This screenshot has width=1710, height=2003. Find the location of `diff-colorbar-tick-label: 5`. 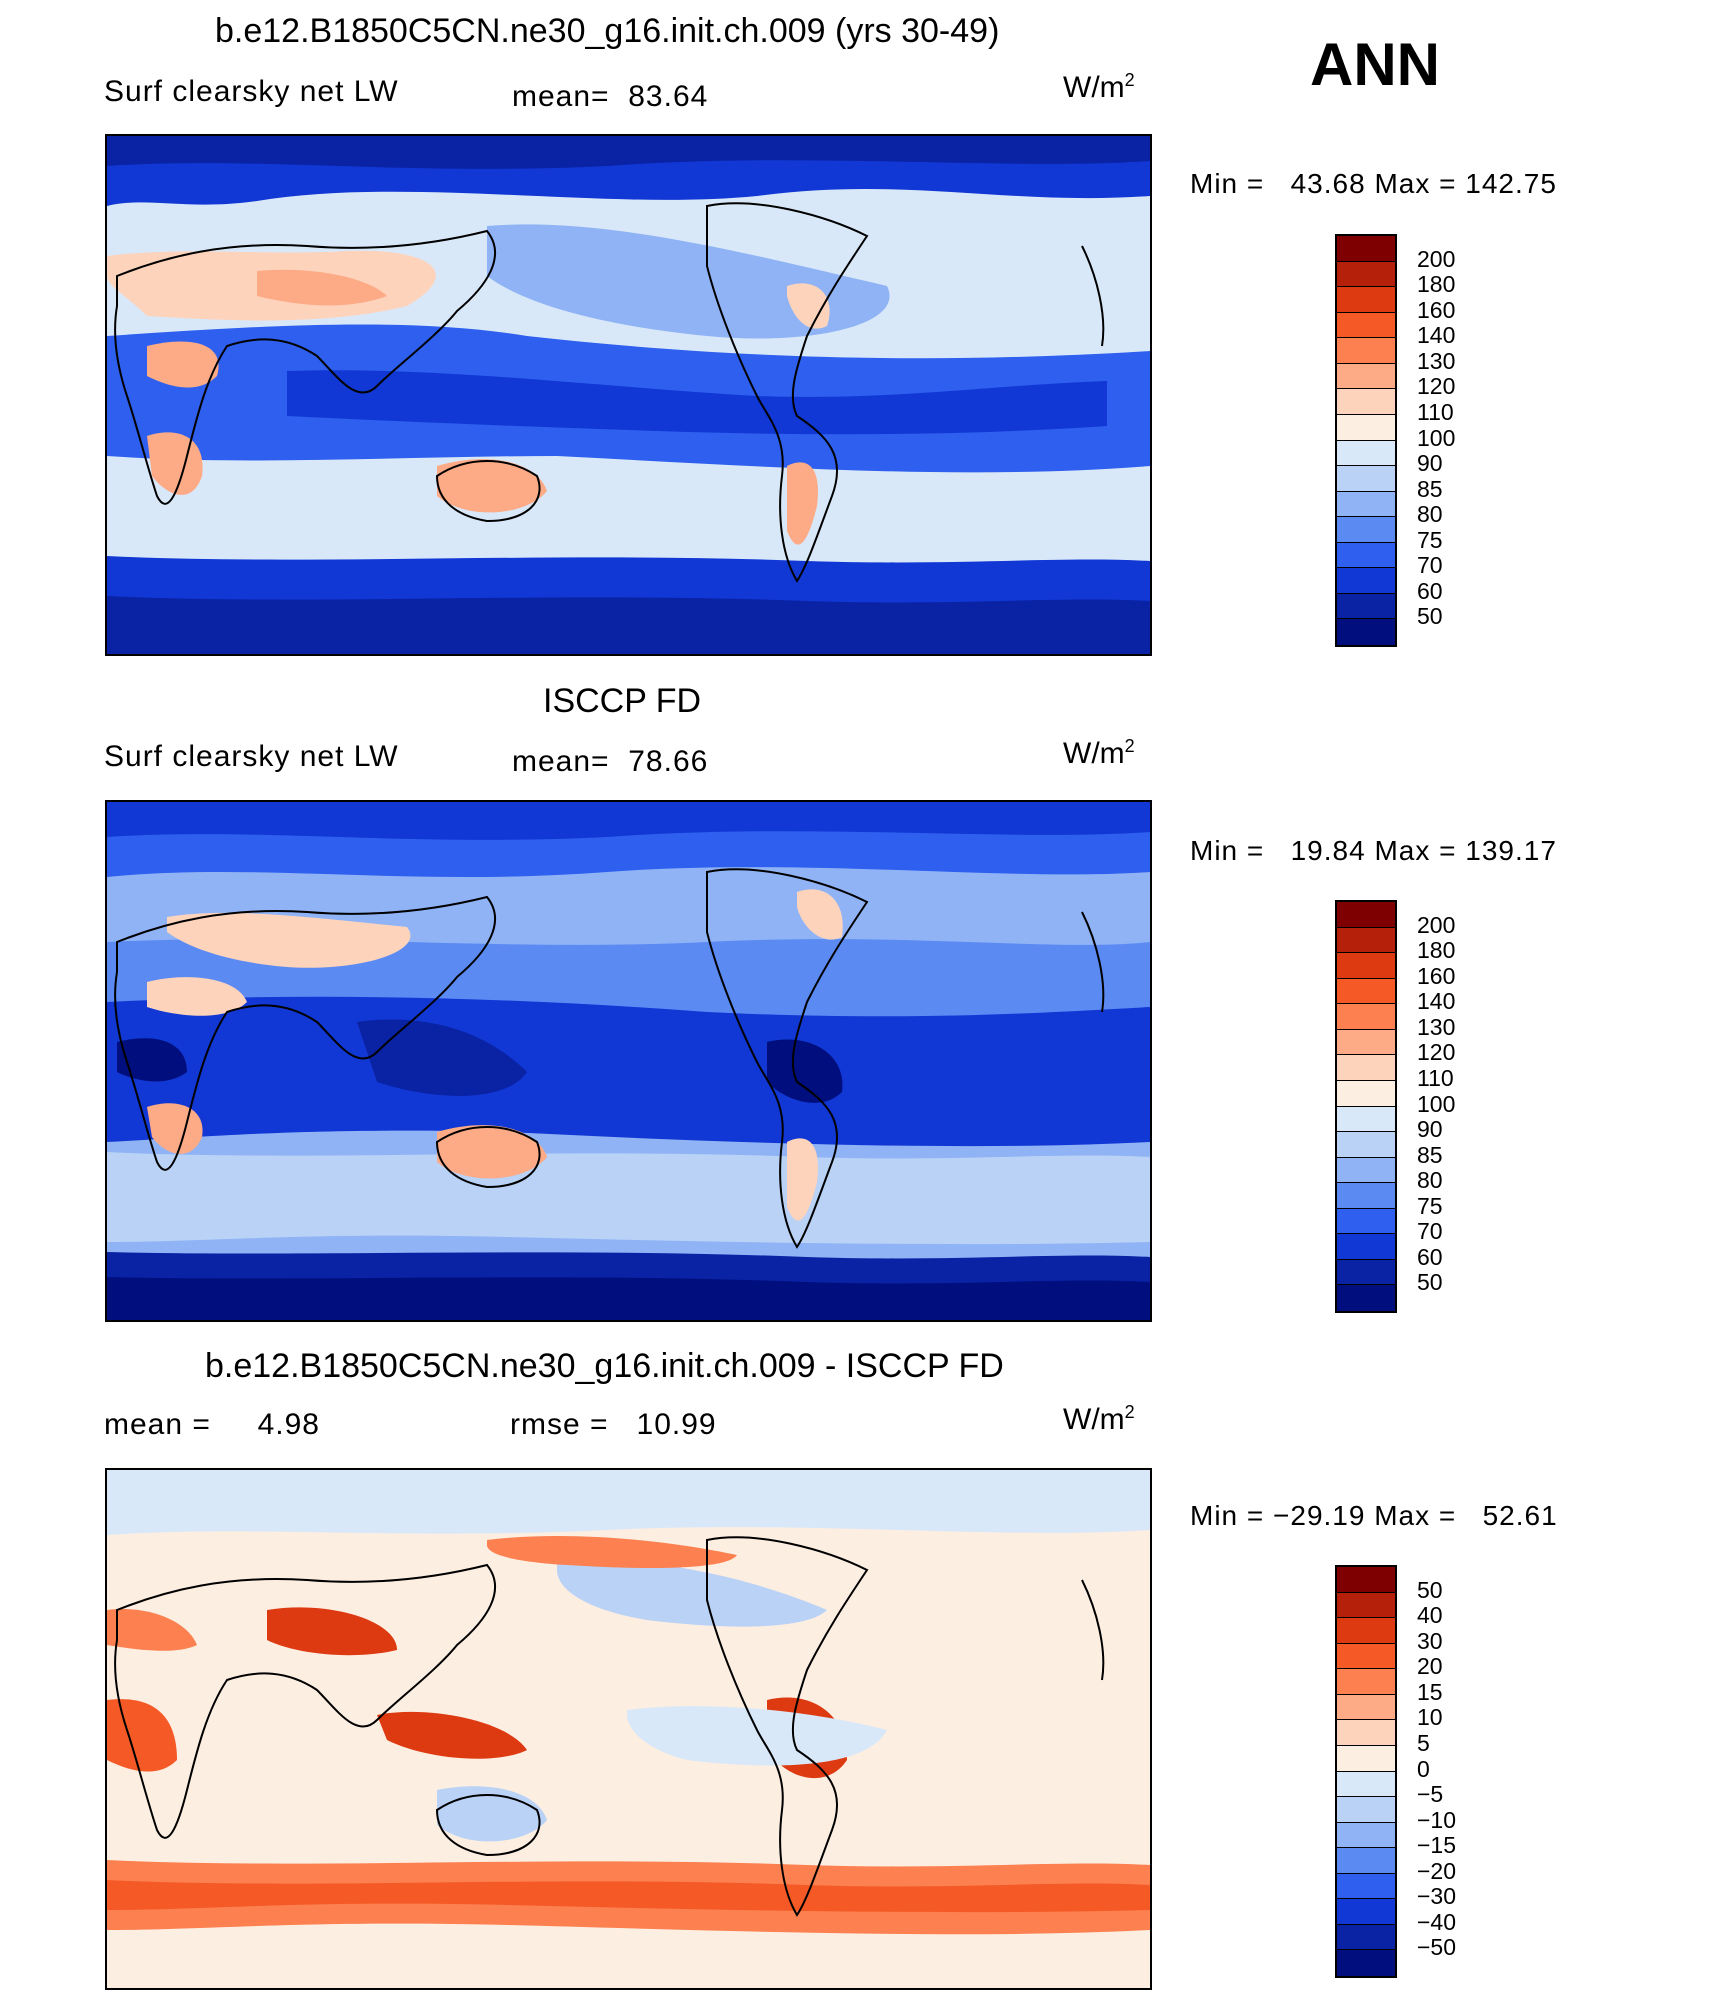

diff-colorbar-tick-label: 5 is located at coordinates (1423, 1742).